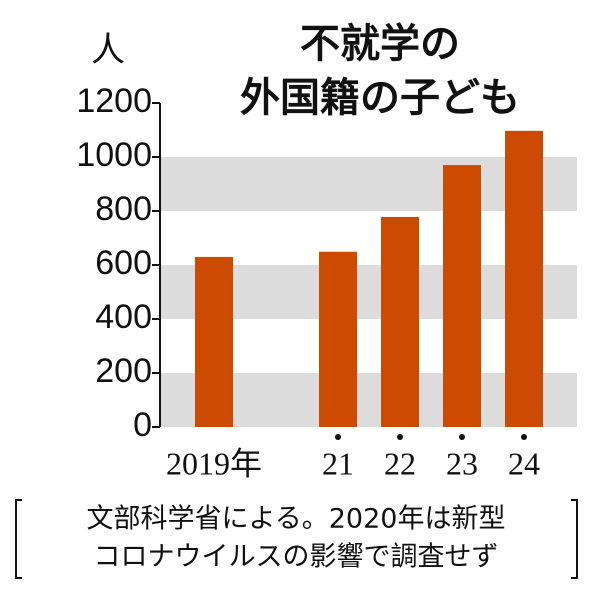  Describe the element at coordinates (123, 209) in the screenshot. I see `y-tick-label: 800` at that location.